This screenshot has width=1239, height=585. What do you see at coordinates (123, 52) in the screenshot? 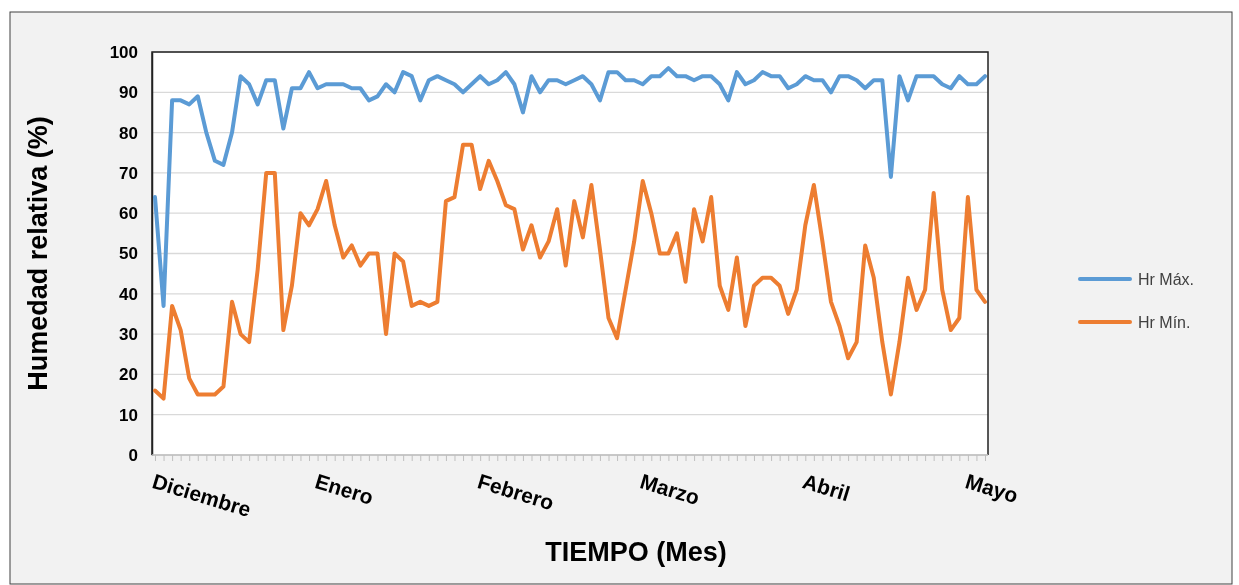
I see `y-tick-label: 100` at bounding box center [123, 52].